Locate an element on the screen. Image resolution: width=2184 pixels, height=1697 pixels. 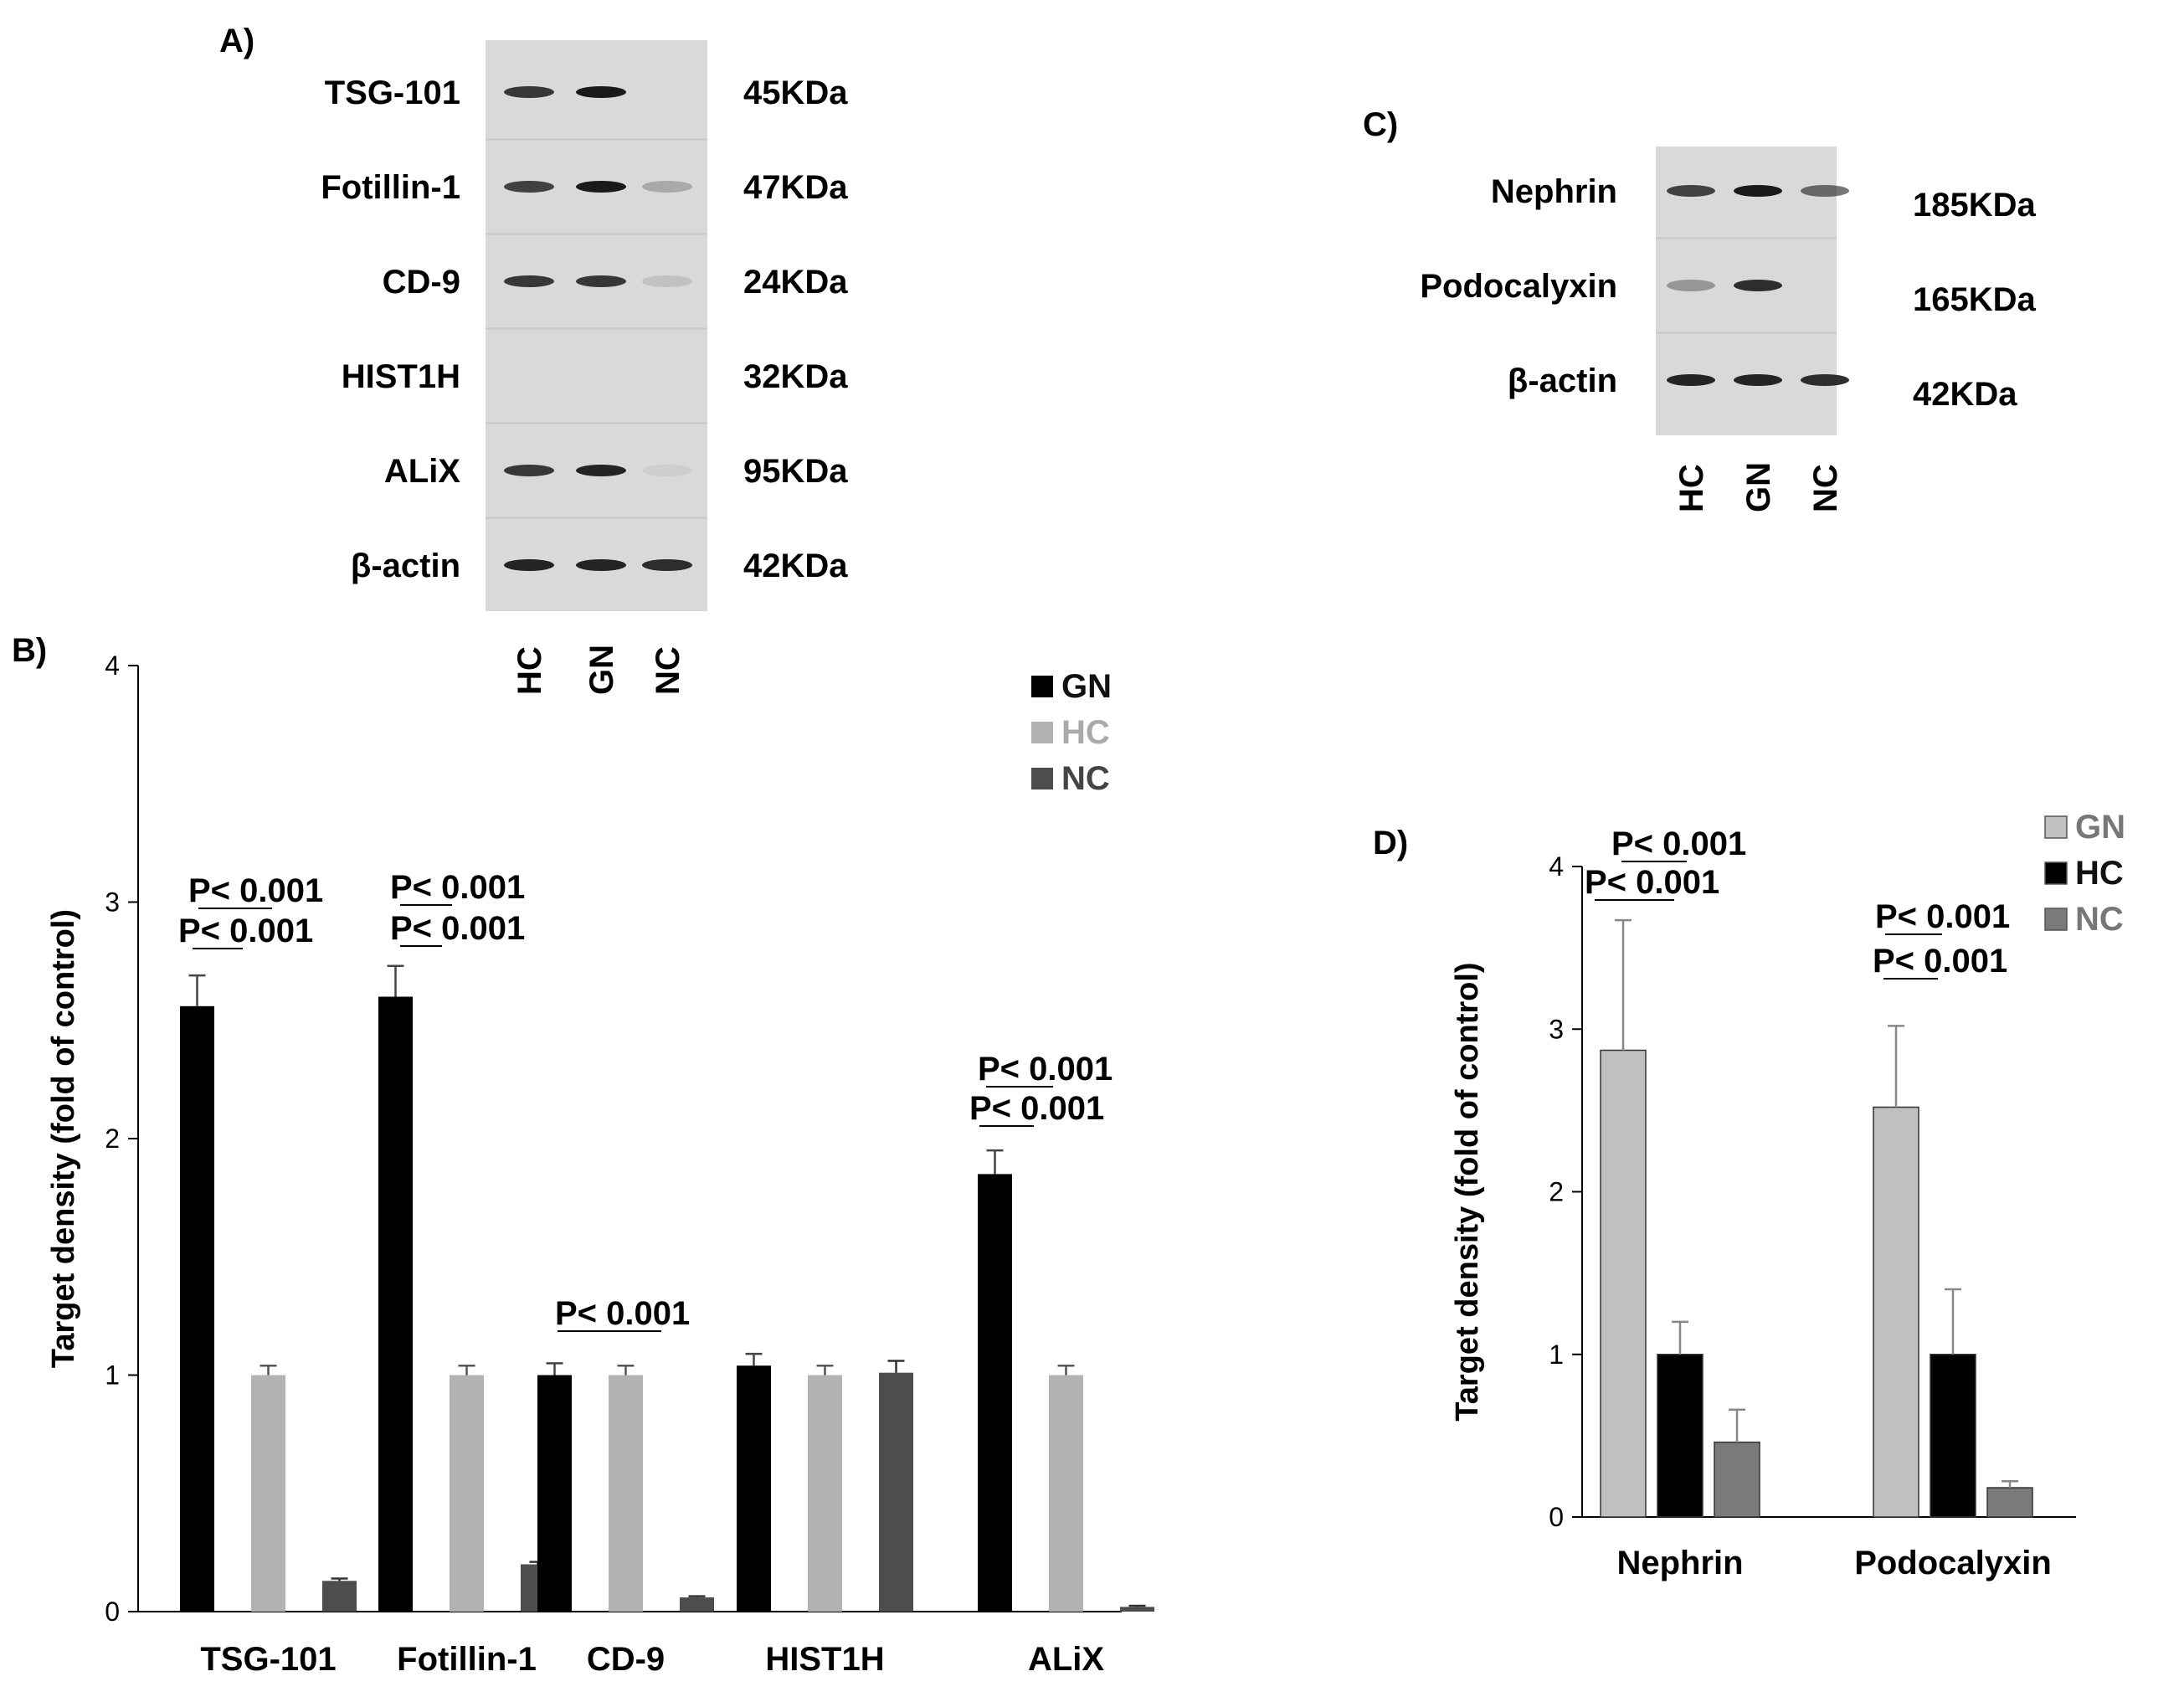
y-tick-label: 1 is located at coordinates (1556, 1355).